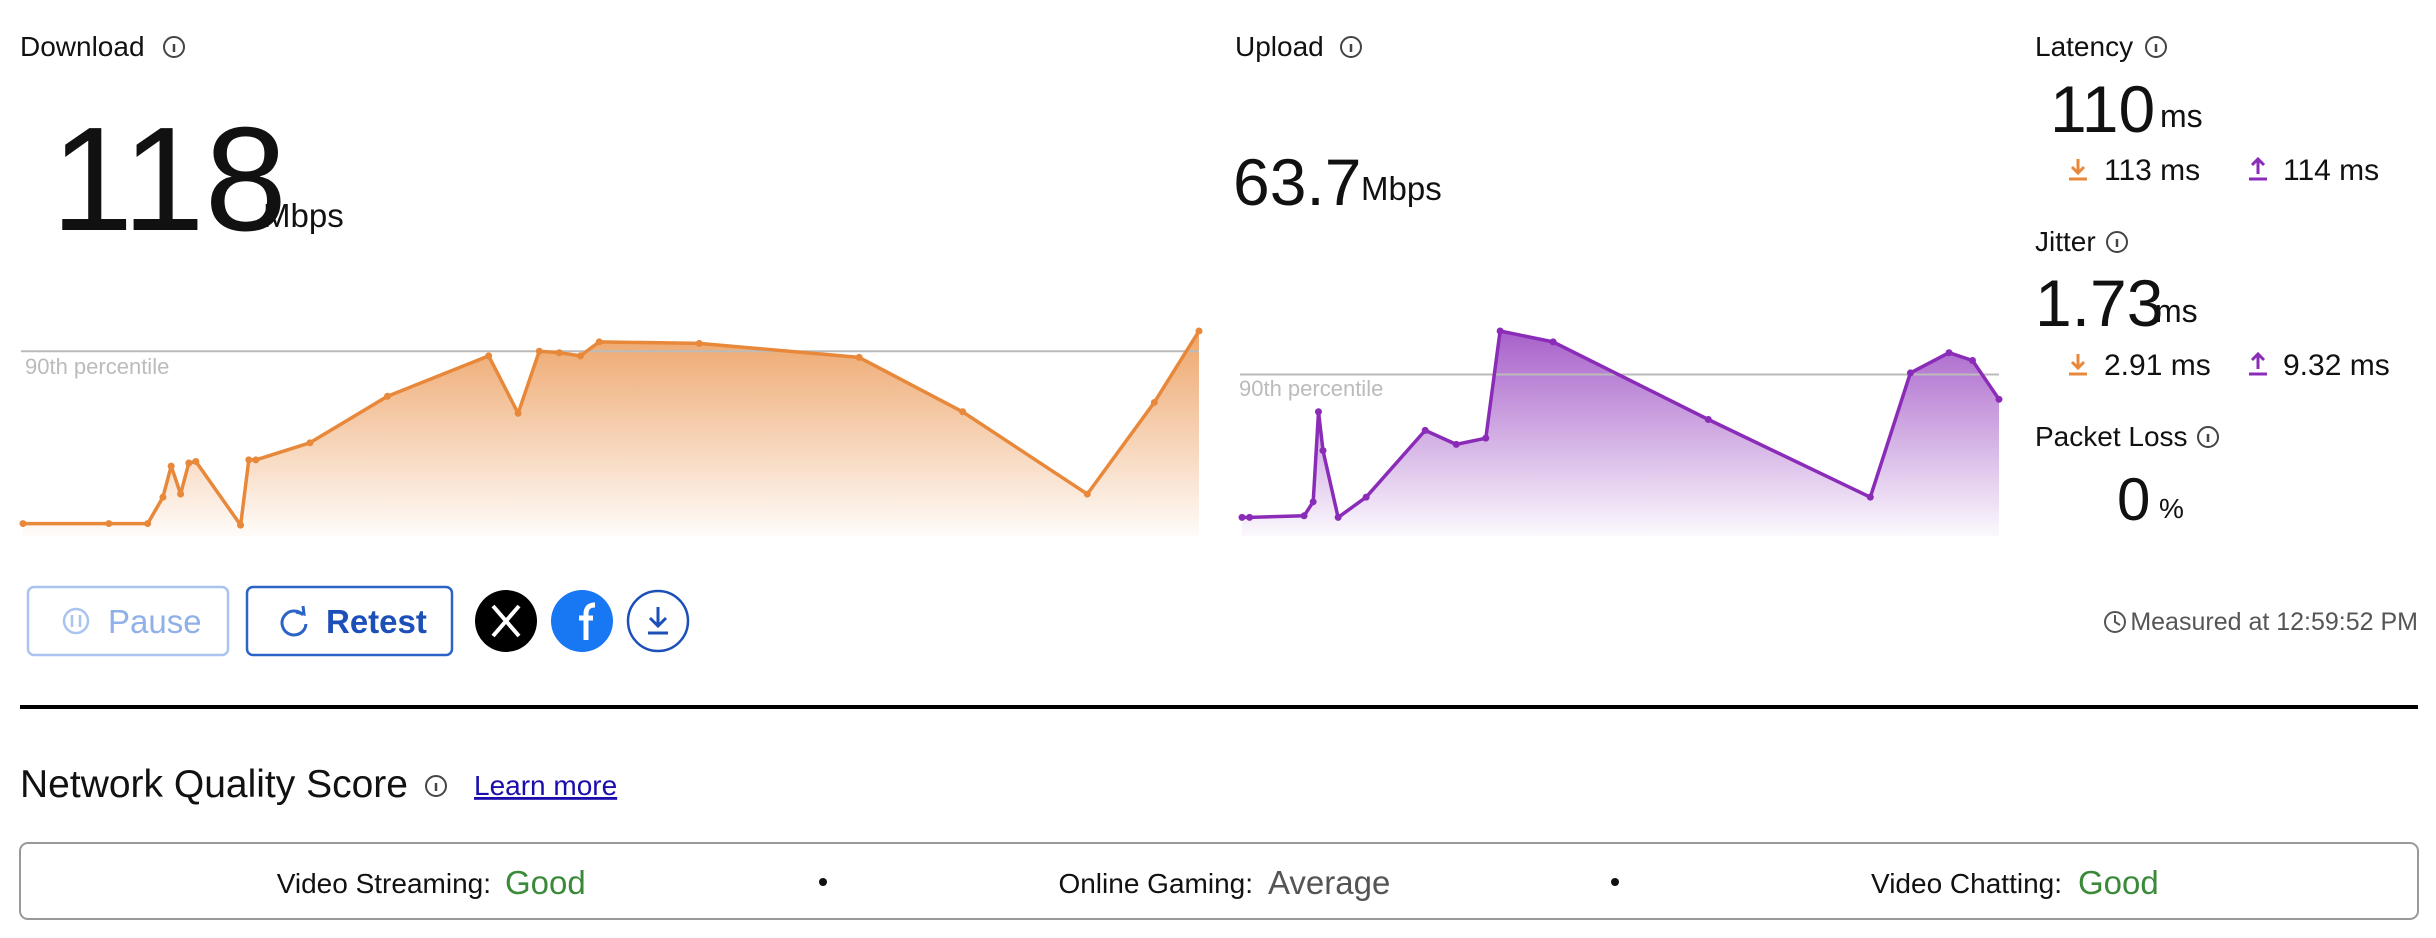 Image resolution: width=2436 pixels, height=938 pixels. Describe the element at coordinates (2274, 622) in the screenshot. I see `measured-time: Measured at 12:59:52 PM` at that location.